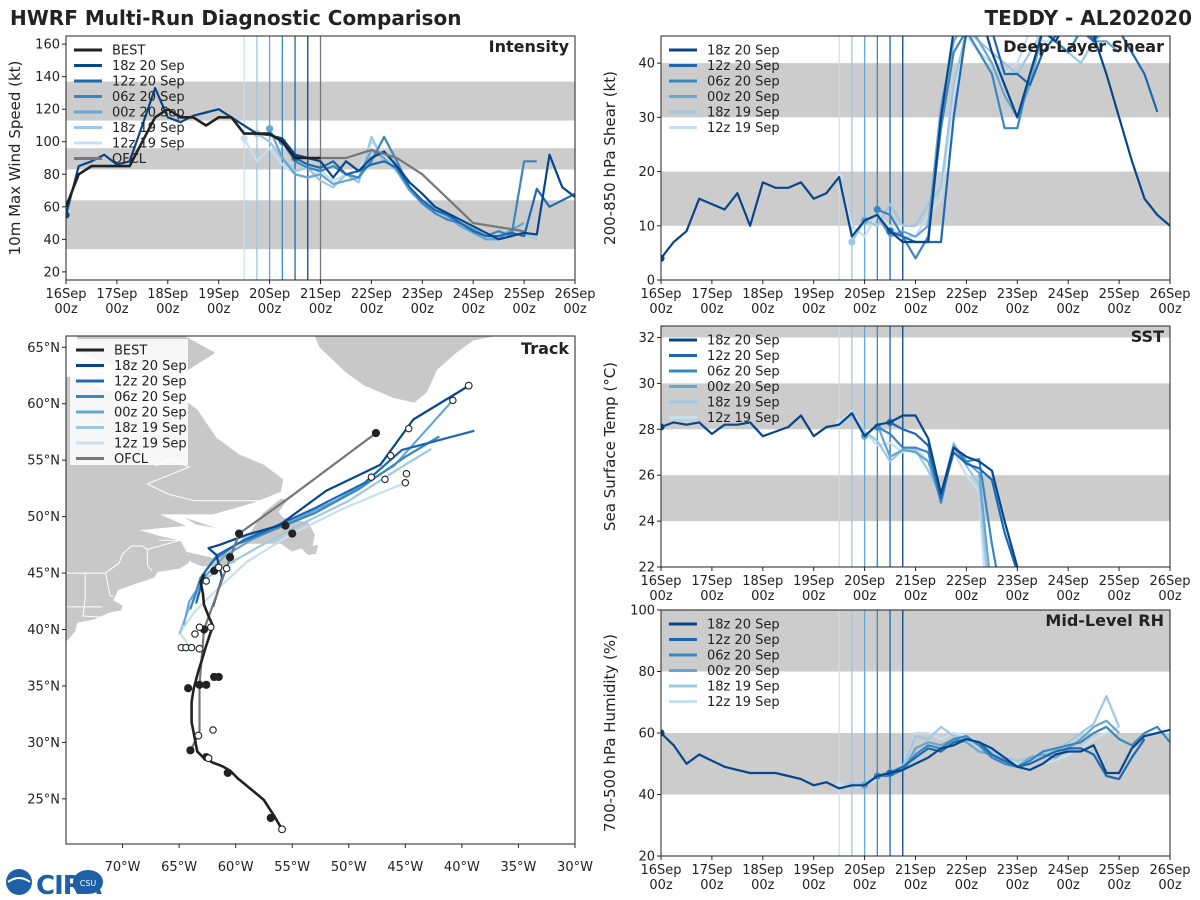  I want to click on storm-title: TEDDY - AL202020, so click(1088, 18).